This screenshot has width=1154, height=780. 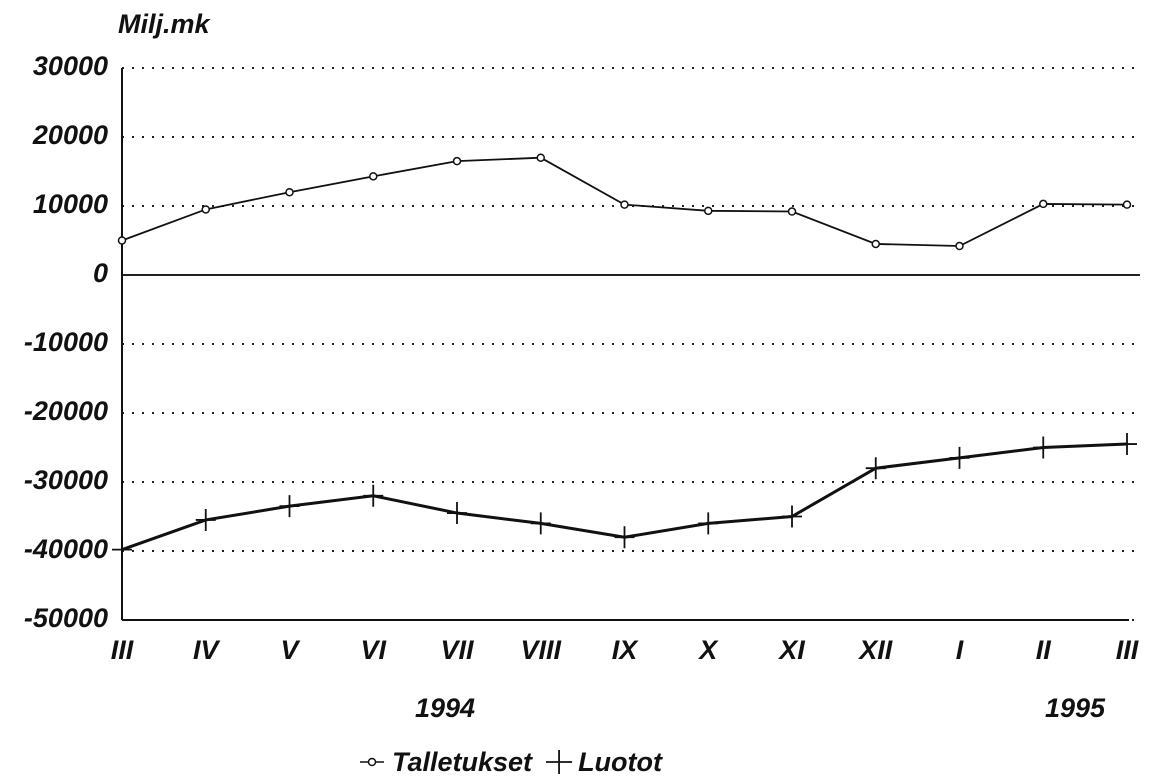 I want to click on y-tick-label: -10000, so click(x=66, y=342).